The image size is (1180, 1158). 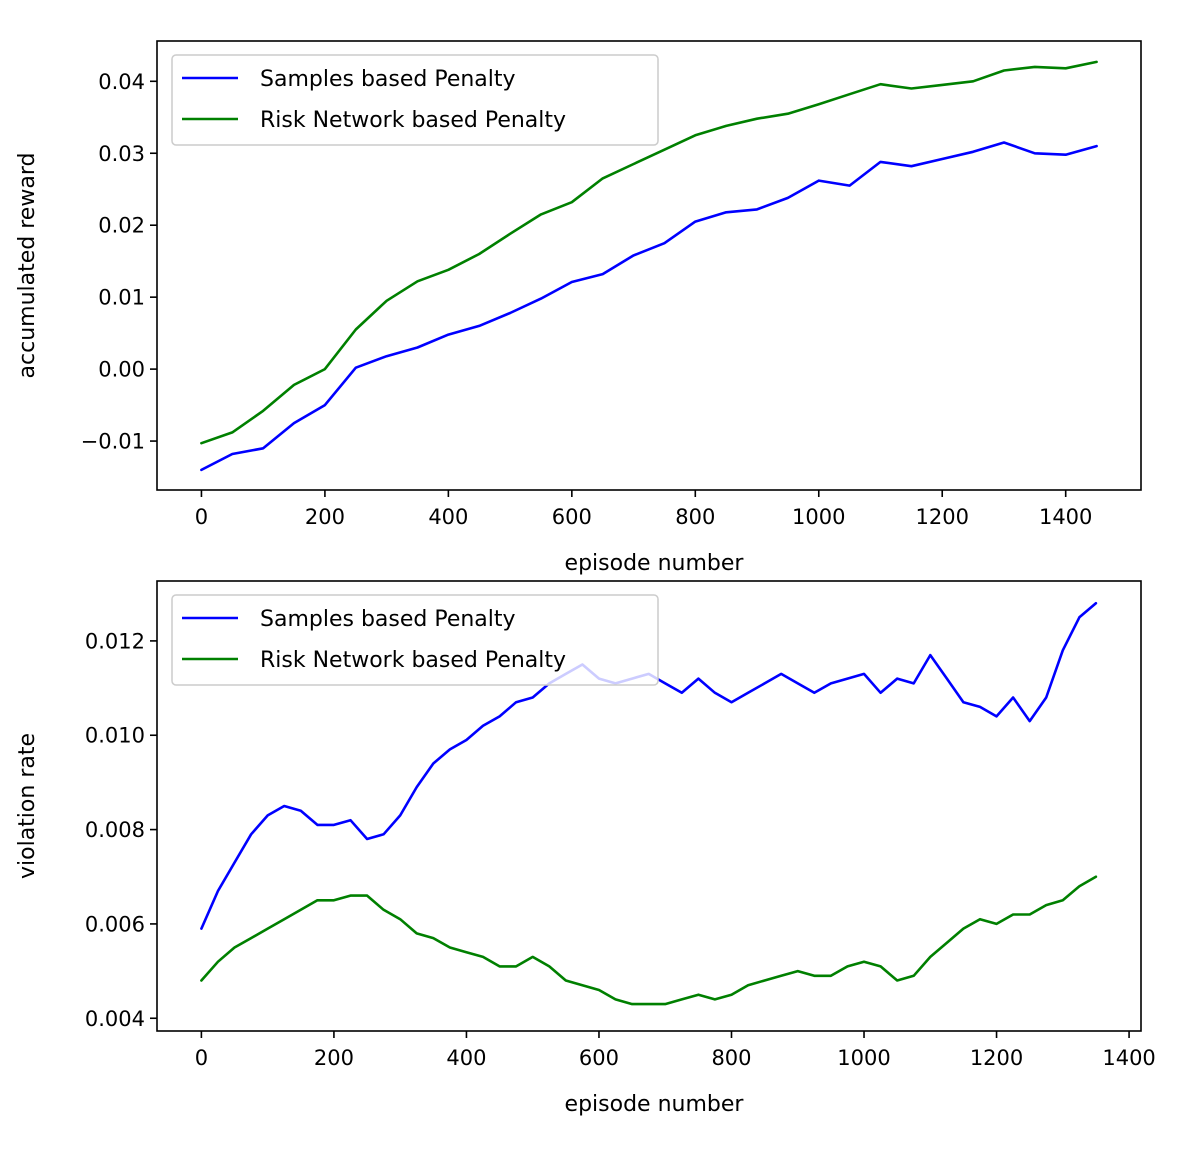 What do you see at coordinates (27, 806) in the screenshot?
I see `y-axis-label: violation rate` at bounding box center [27, 806].